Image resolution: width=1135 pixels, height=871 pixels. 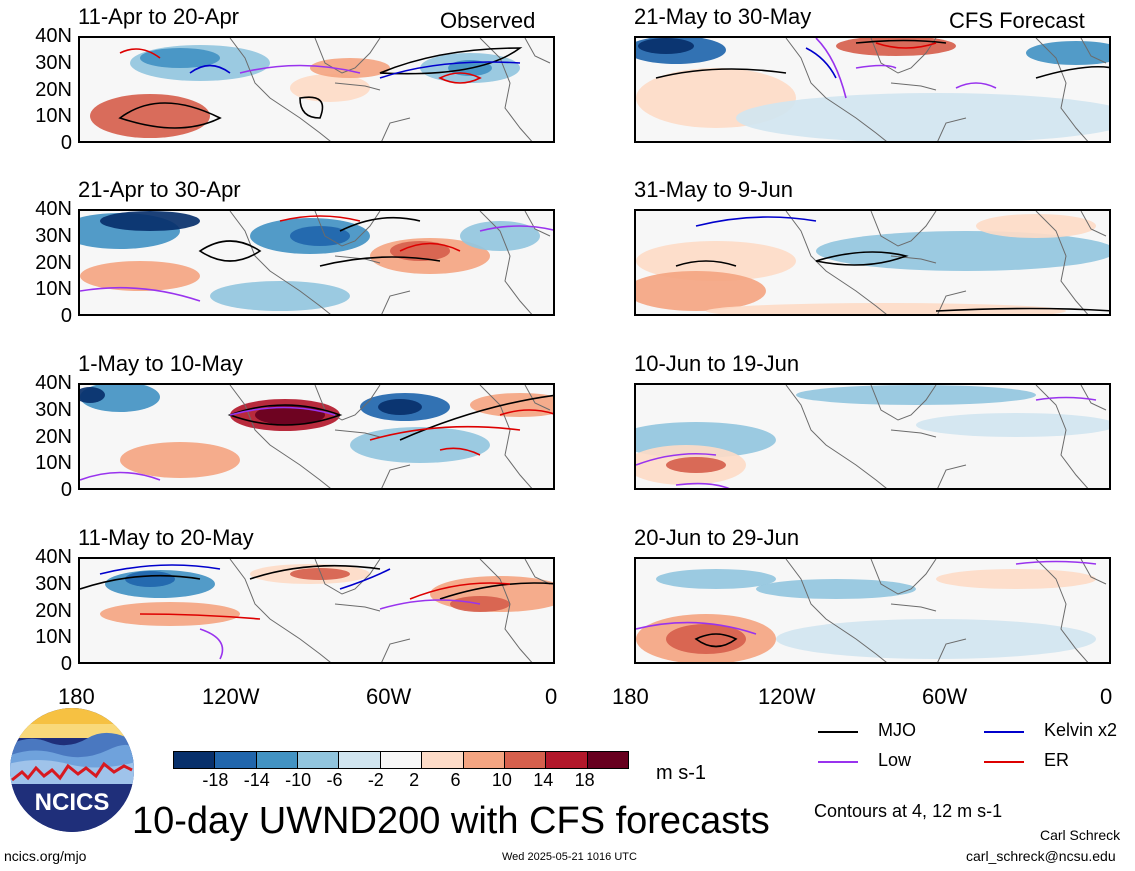 What do you see at coordinates (908, 811) in the screenshot?
I see `contours-note: Contours at 4, 12 m s-1` at bounding box center [908, 811].